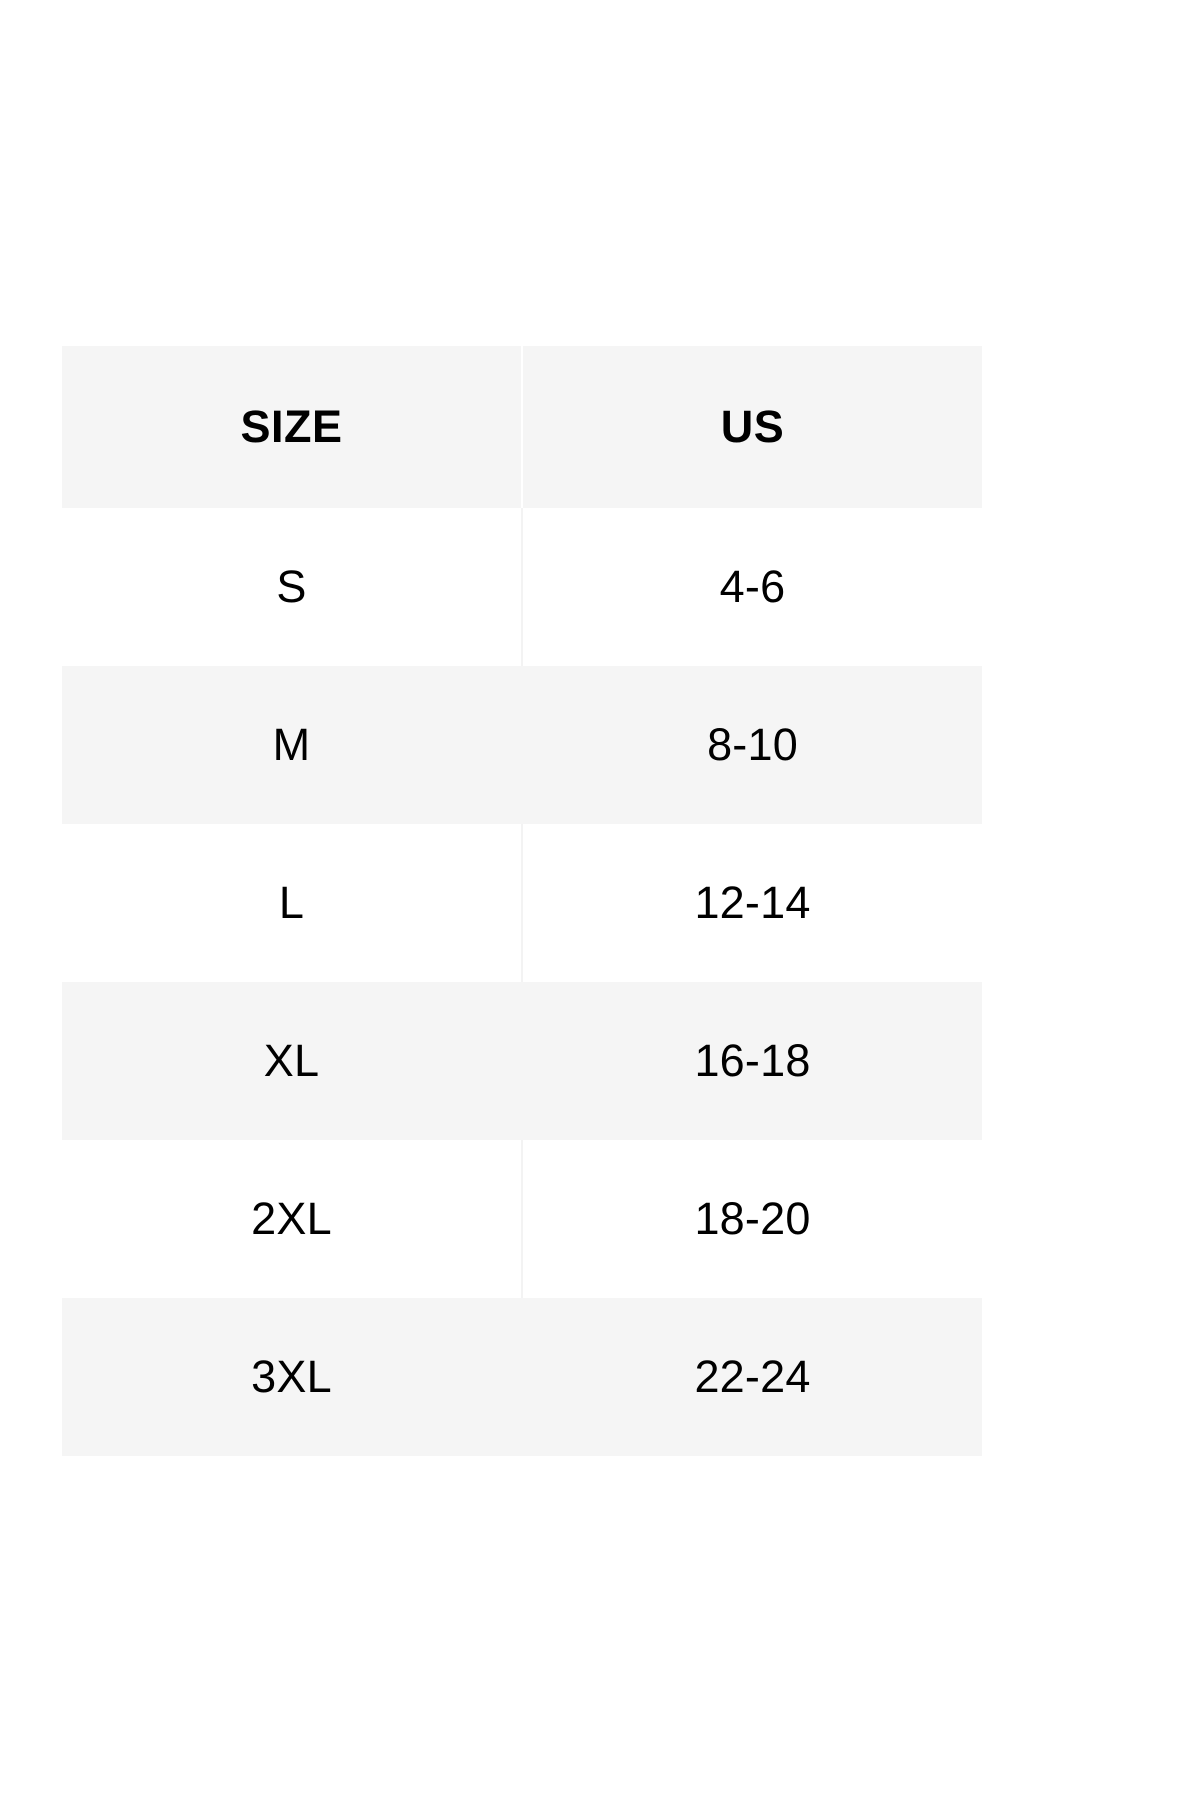 The image size is (1201, 1801). I want to click on cell-size: S, so click(292, 587).